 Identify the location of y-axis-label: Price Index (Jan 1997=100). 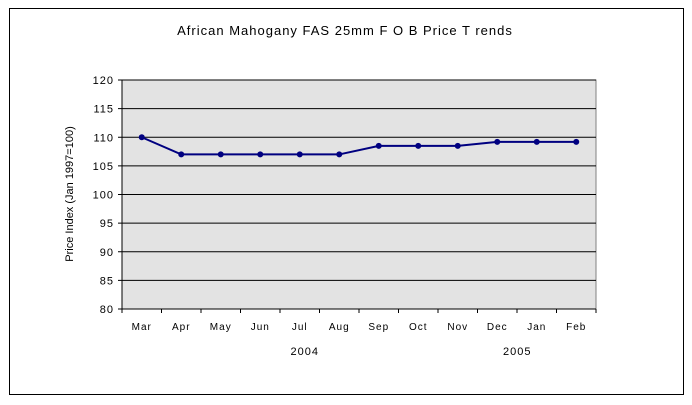
(70, 193).